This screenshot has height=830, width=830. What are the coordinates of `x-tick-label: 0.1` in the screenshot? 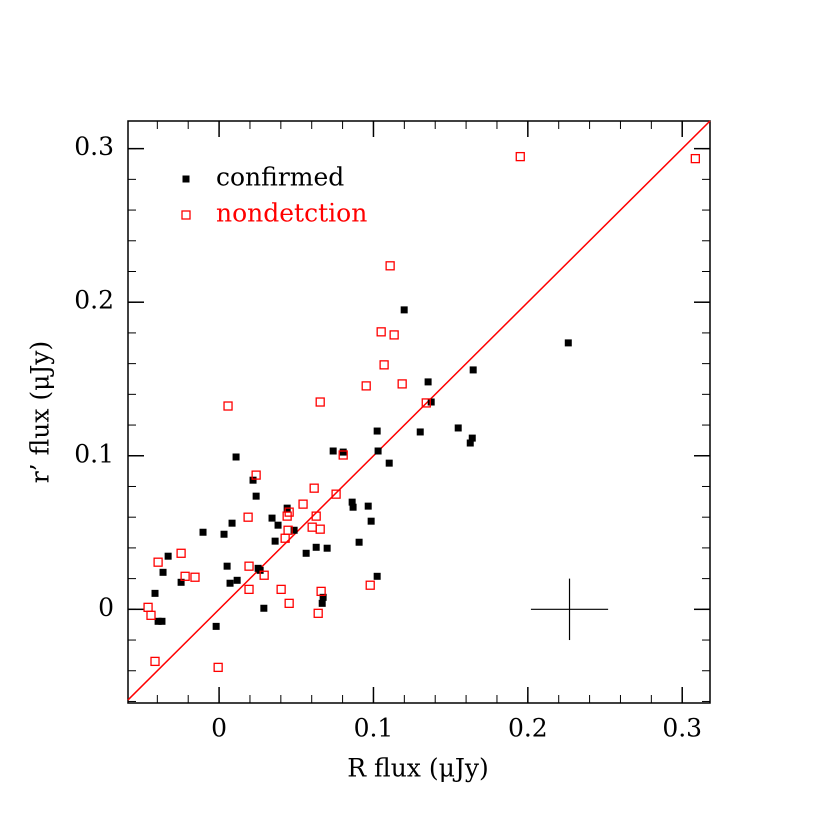 It's located at (374, 728).